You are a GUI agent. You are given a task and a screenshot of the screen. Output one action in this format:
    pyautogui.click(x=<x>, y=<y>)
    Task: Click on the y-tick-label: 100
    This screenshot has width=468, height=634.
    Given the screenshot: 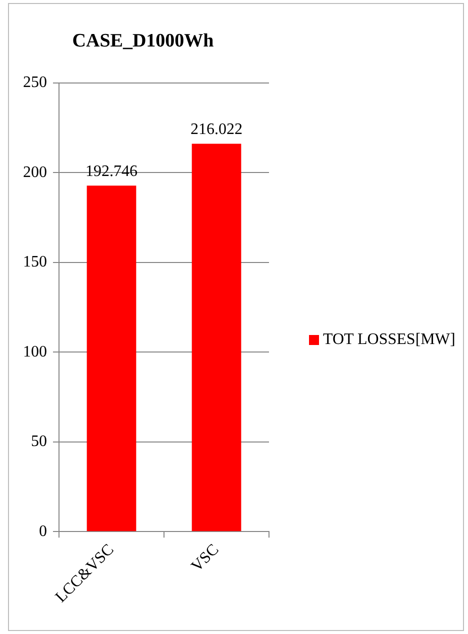 What is the action you would take?
    pyautogui.click(x=35, y=351)
    